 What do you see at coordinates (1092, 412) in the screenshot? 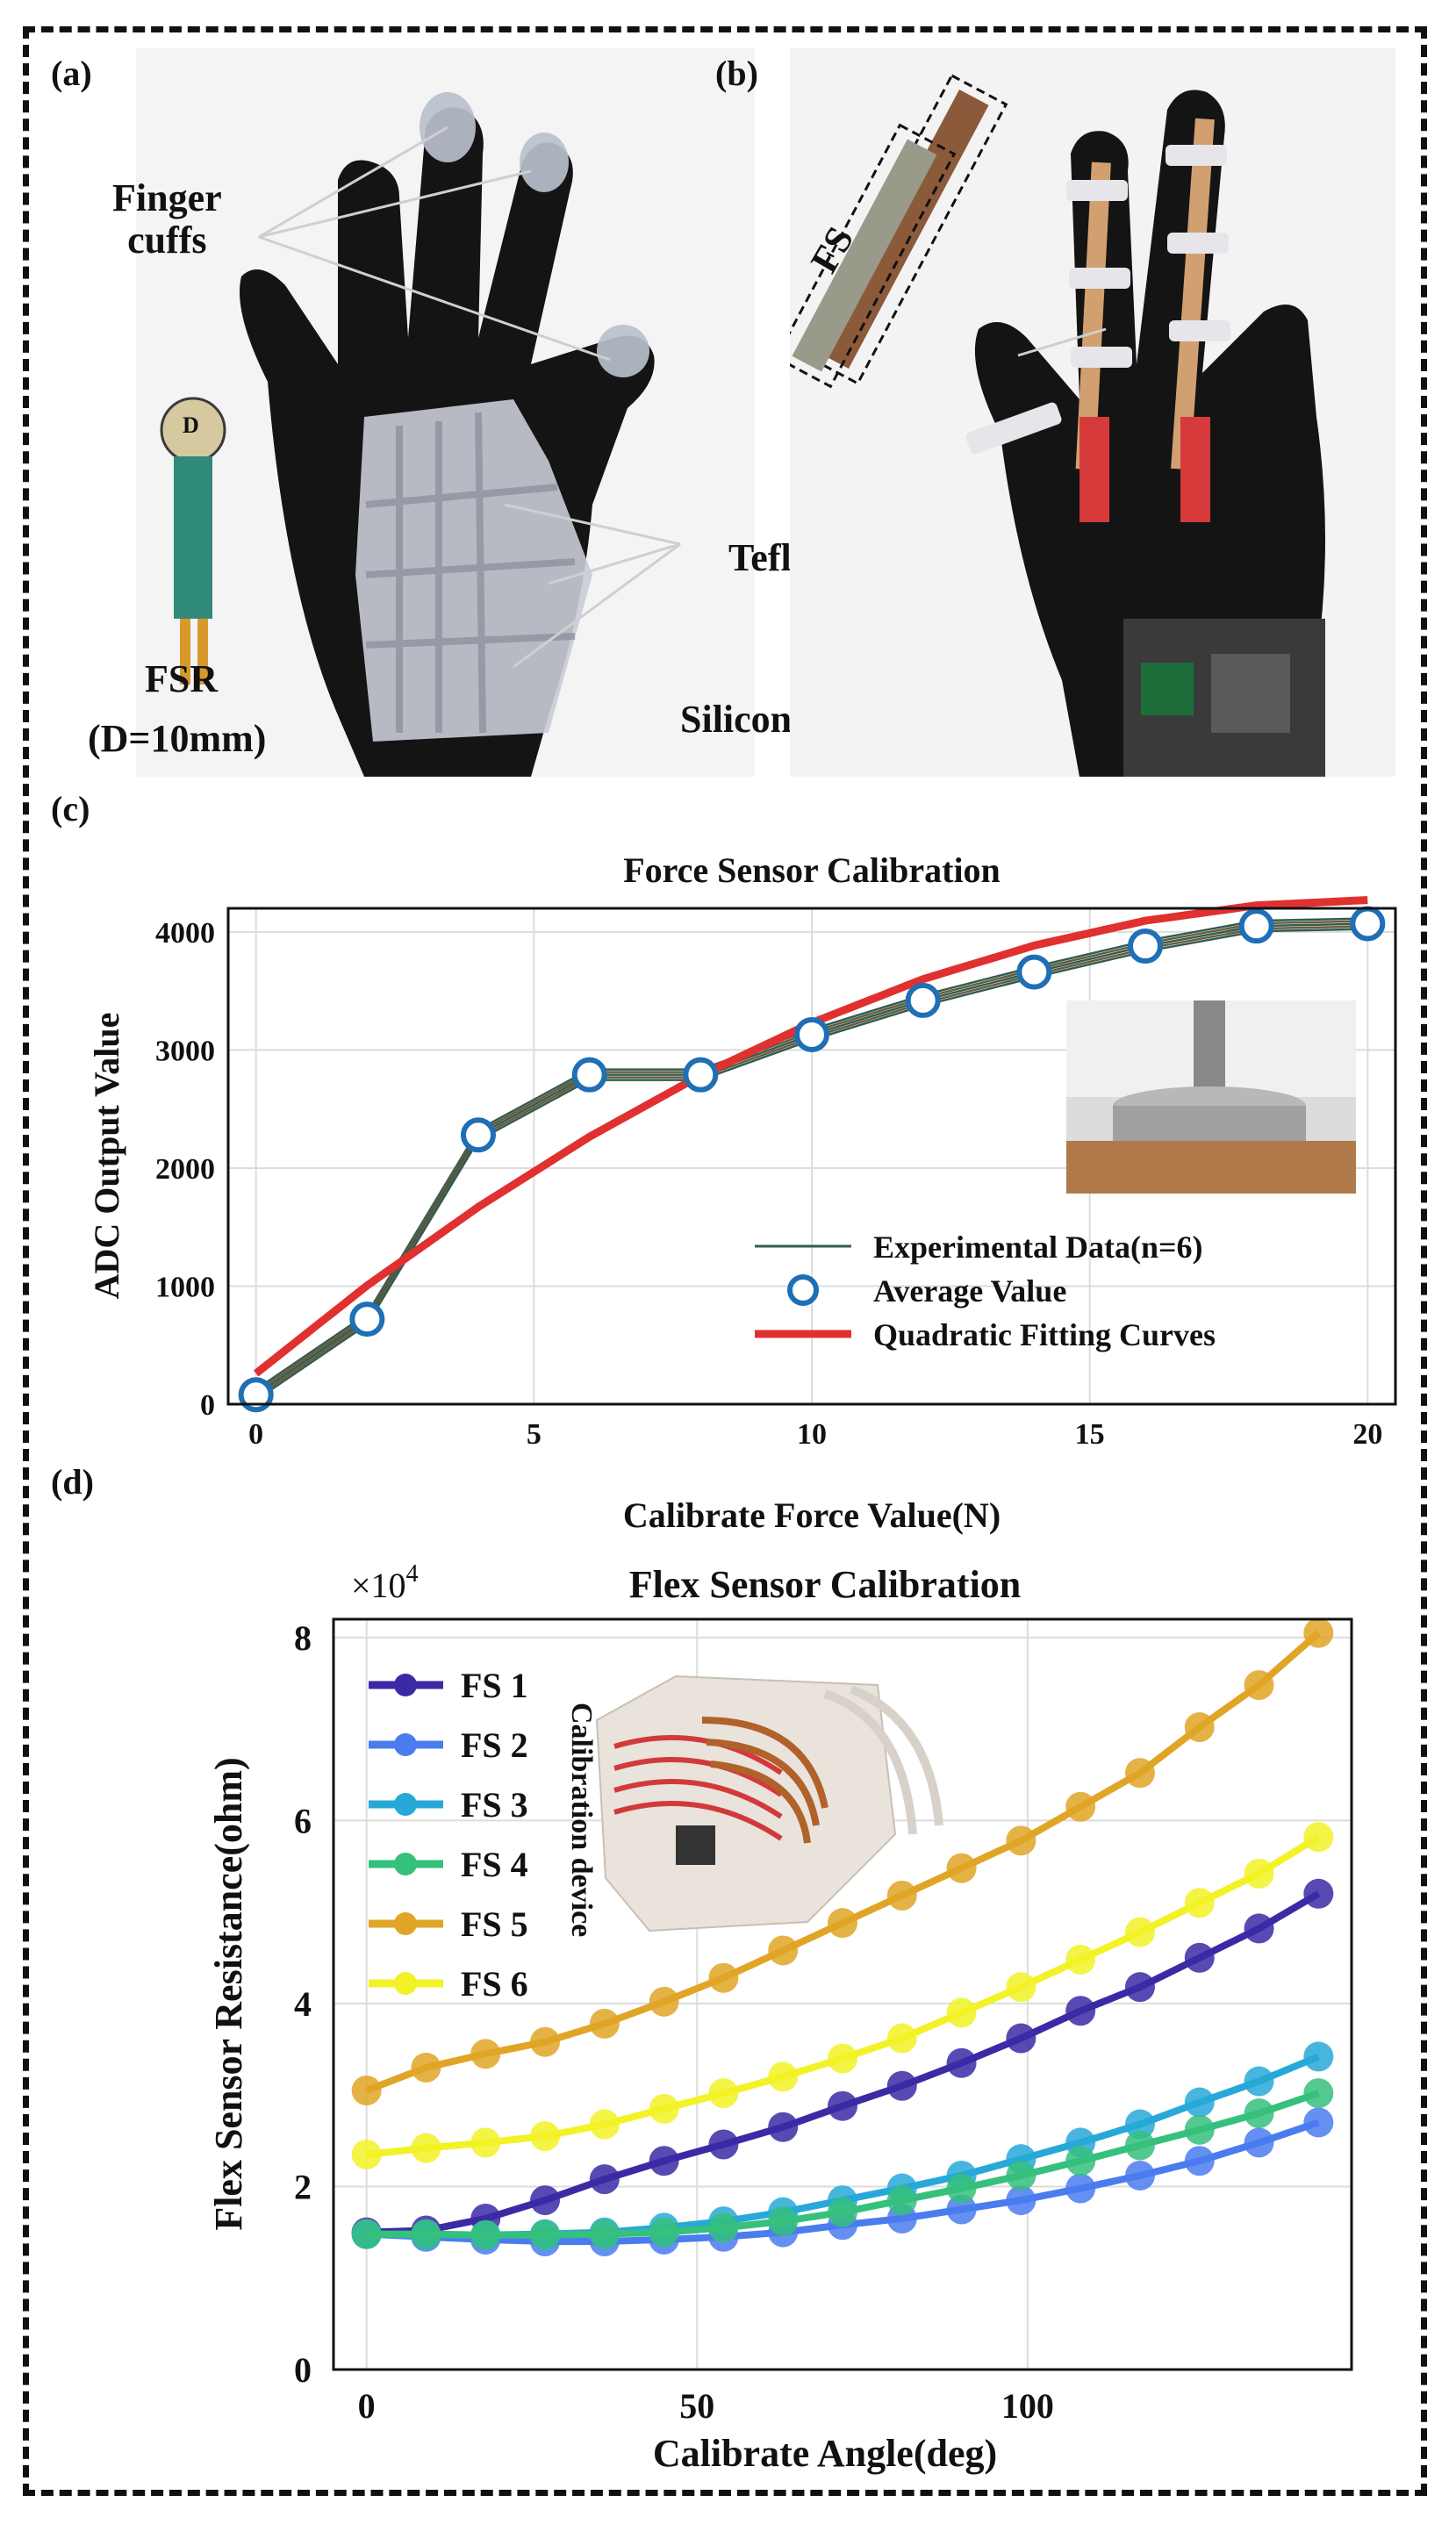
I see `glove-photo-b` at bounding box center [1092, 412].